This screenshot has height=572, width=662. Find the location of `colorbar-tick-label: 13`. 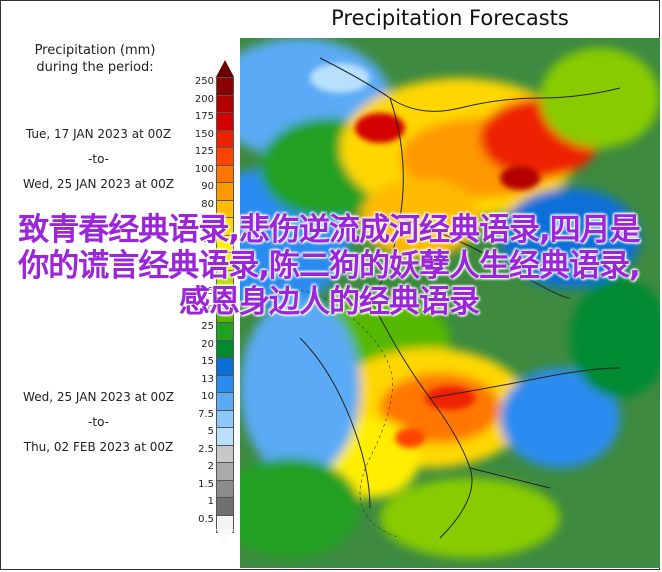

colorbar-tick-label: 13 is located at coordinates (207, 379).